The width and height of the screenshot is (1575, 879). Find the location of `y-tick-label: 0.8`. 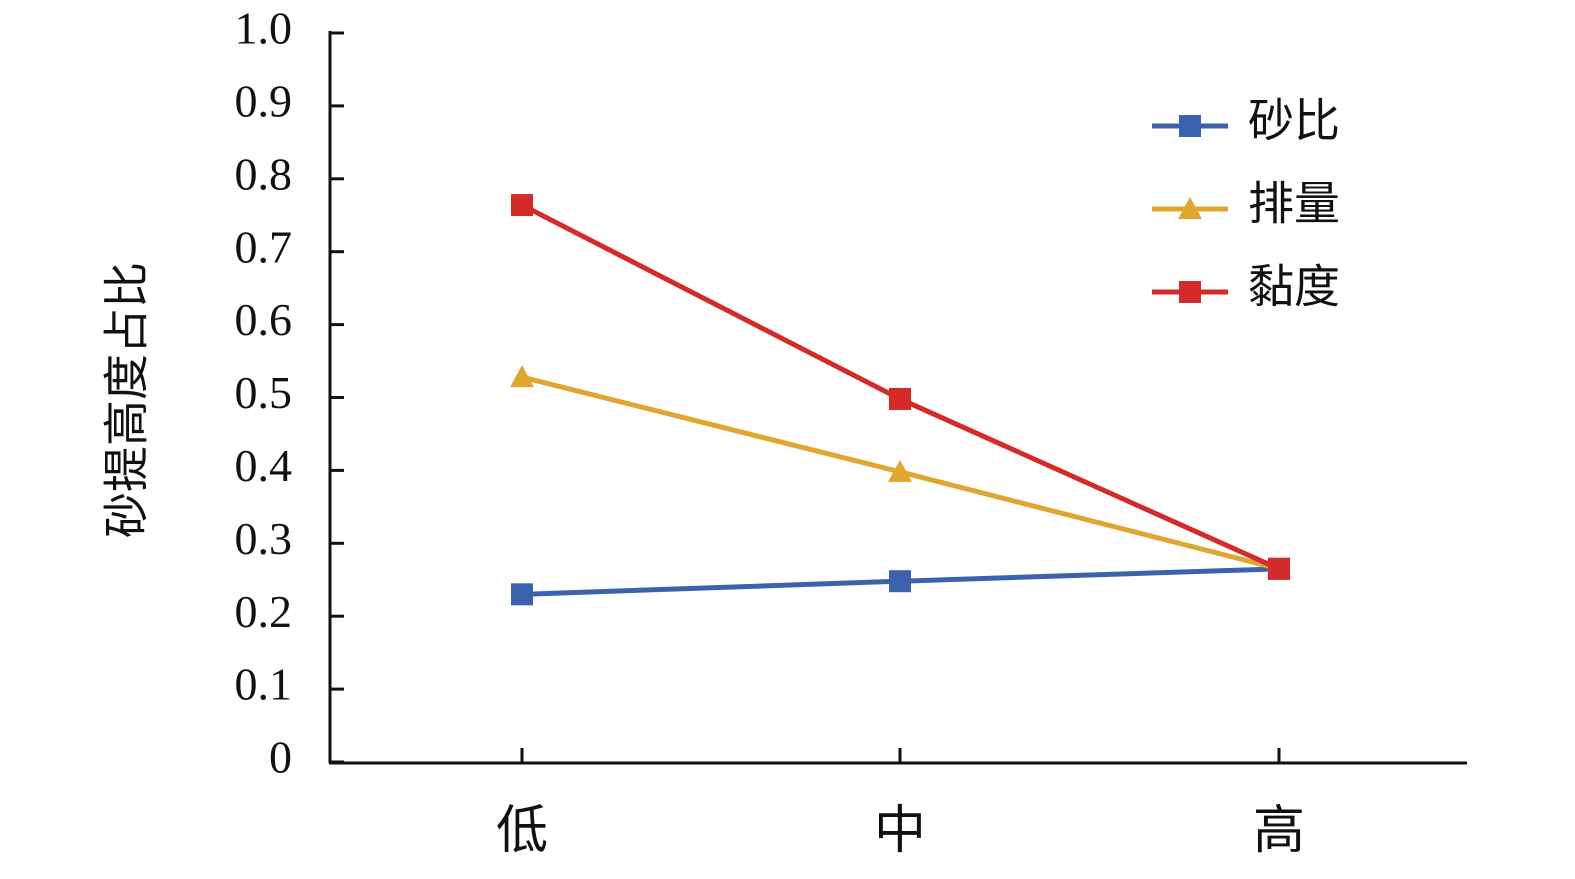

y-tick-label: 0.8 is located at coordinates (264, 173).